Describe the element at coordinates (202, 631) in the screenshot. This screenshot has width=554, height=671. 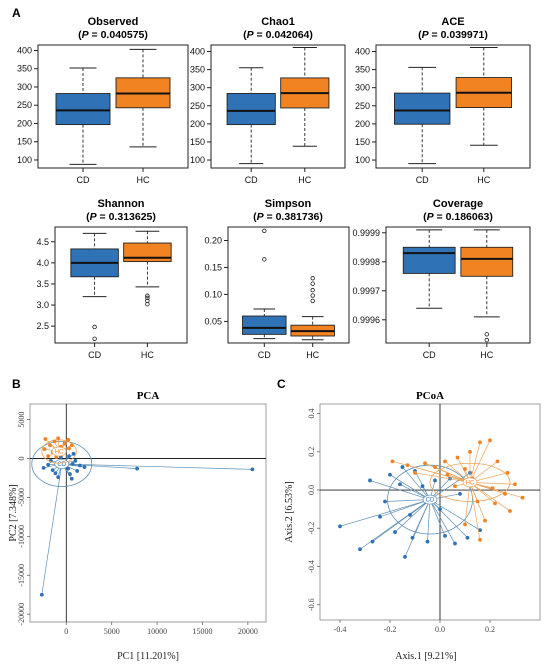
I see `x-tick-label: 15000` at that location.